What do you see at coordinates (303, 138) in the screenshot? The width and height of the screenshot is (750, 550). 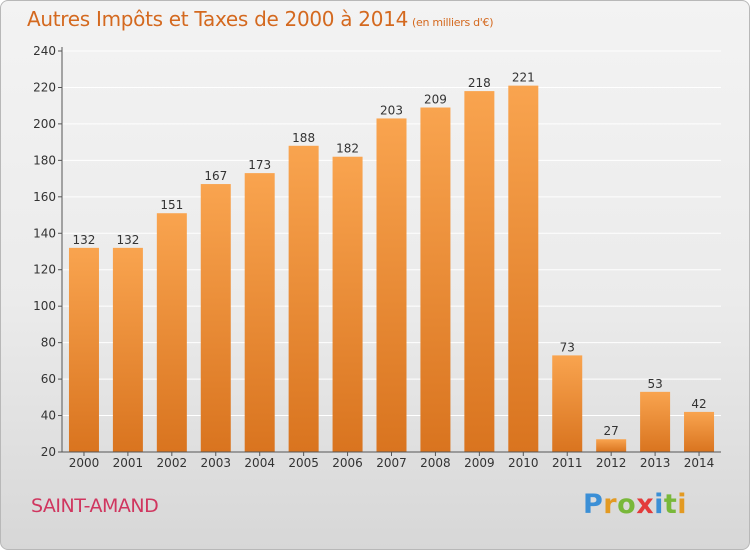 I see `data-label: 188` at bounding box center [303, 138].